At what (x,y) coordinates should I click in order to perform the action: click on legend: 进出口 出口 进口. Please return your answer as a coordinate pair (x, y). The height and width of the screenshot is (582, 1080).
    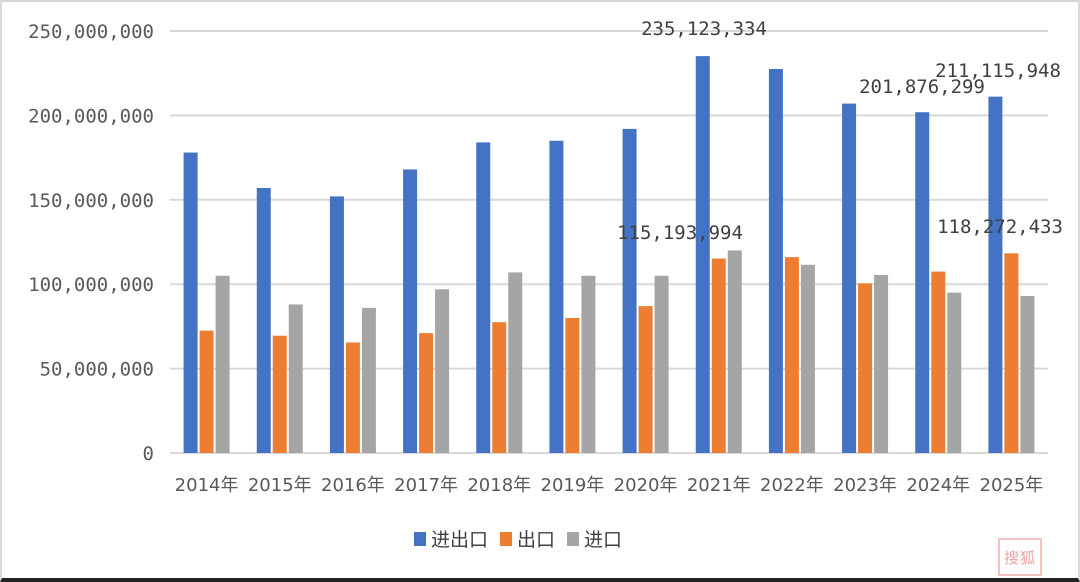
    Looking at the image, I should click on (518, 540).